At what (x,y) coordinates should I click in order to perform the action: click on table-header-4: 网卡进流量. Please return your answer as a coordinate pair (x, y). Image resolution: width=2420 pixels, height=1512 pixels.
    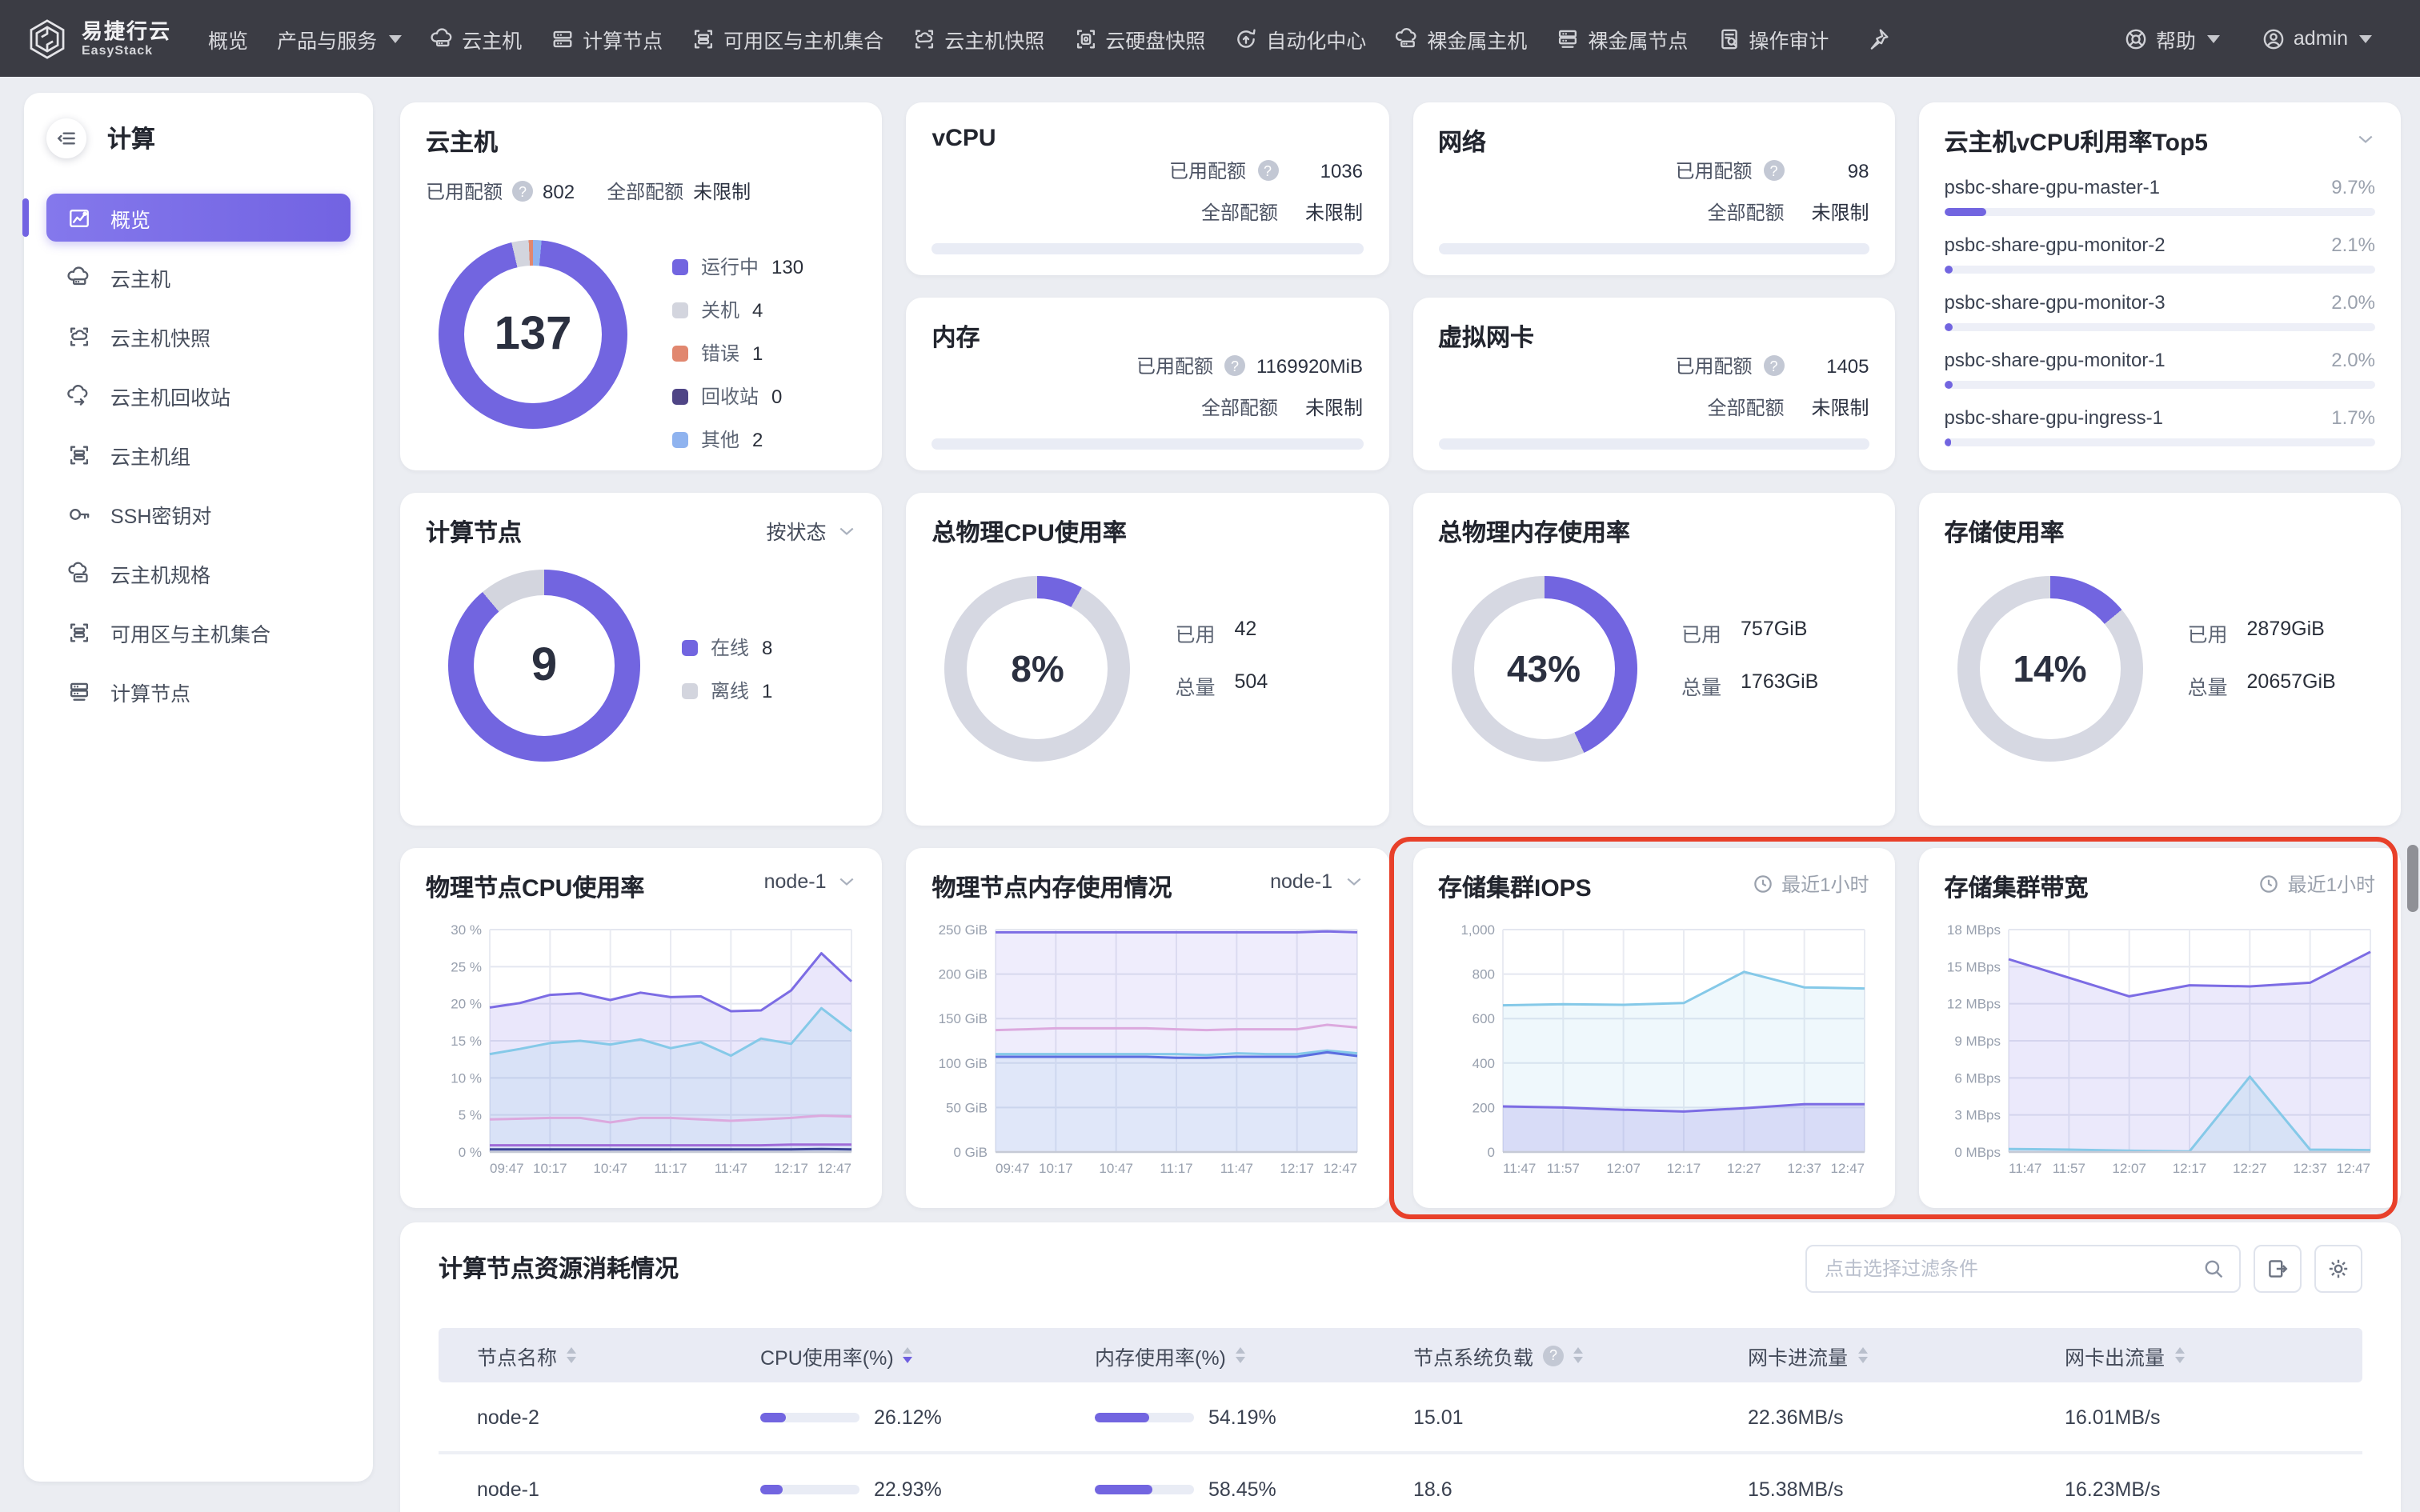
    Looking at the image, I should click on (1906, 1355).